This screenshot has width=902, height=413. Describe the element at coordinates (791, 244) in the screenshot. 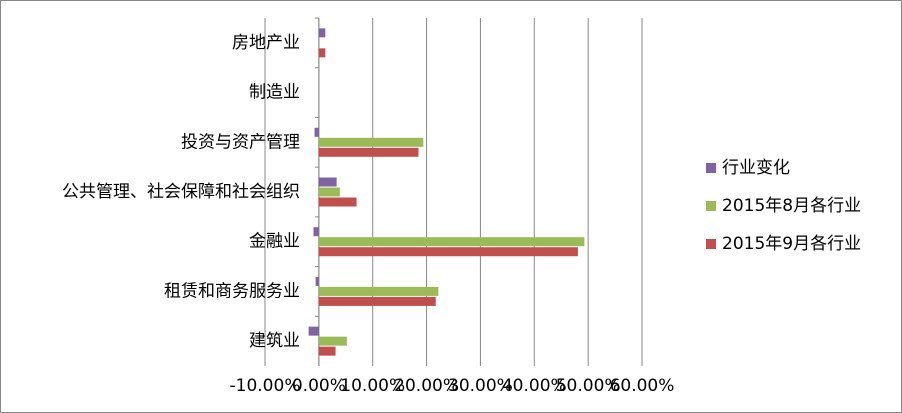

I see `legend-label: 2015年9月各行业` at that location.